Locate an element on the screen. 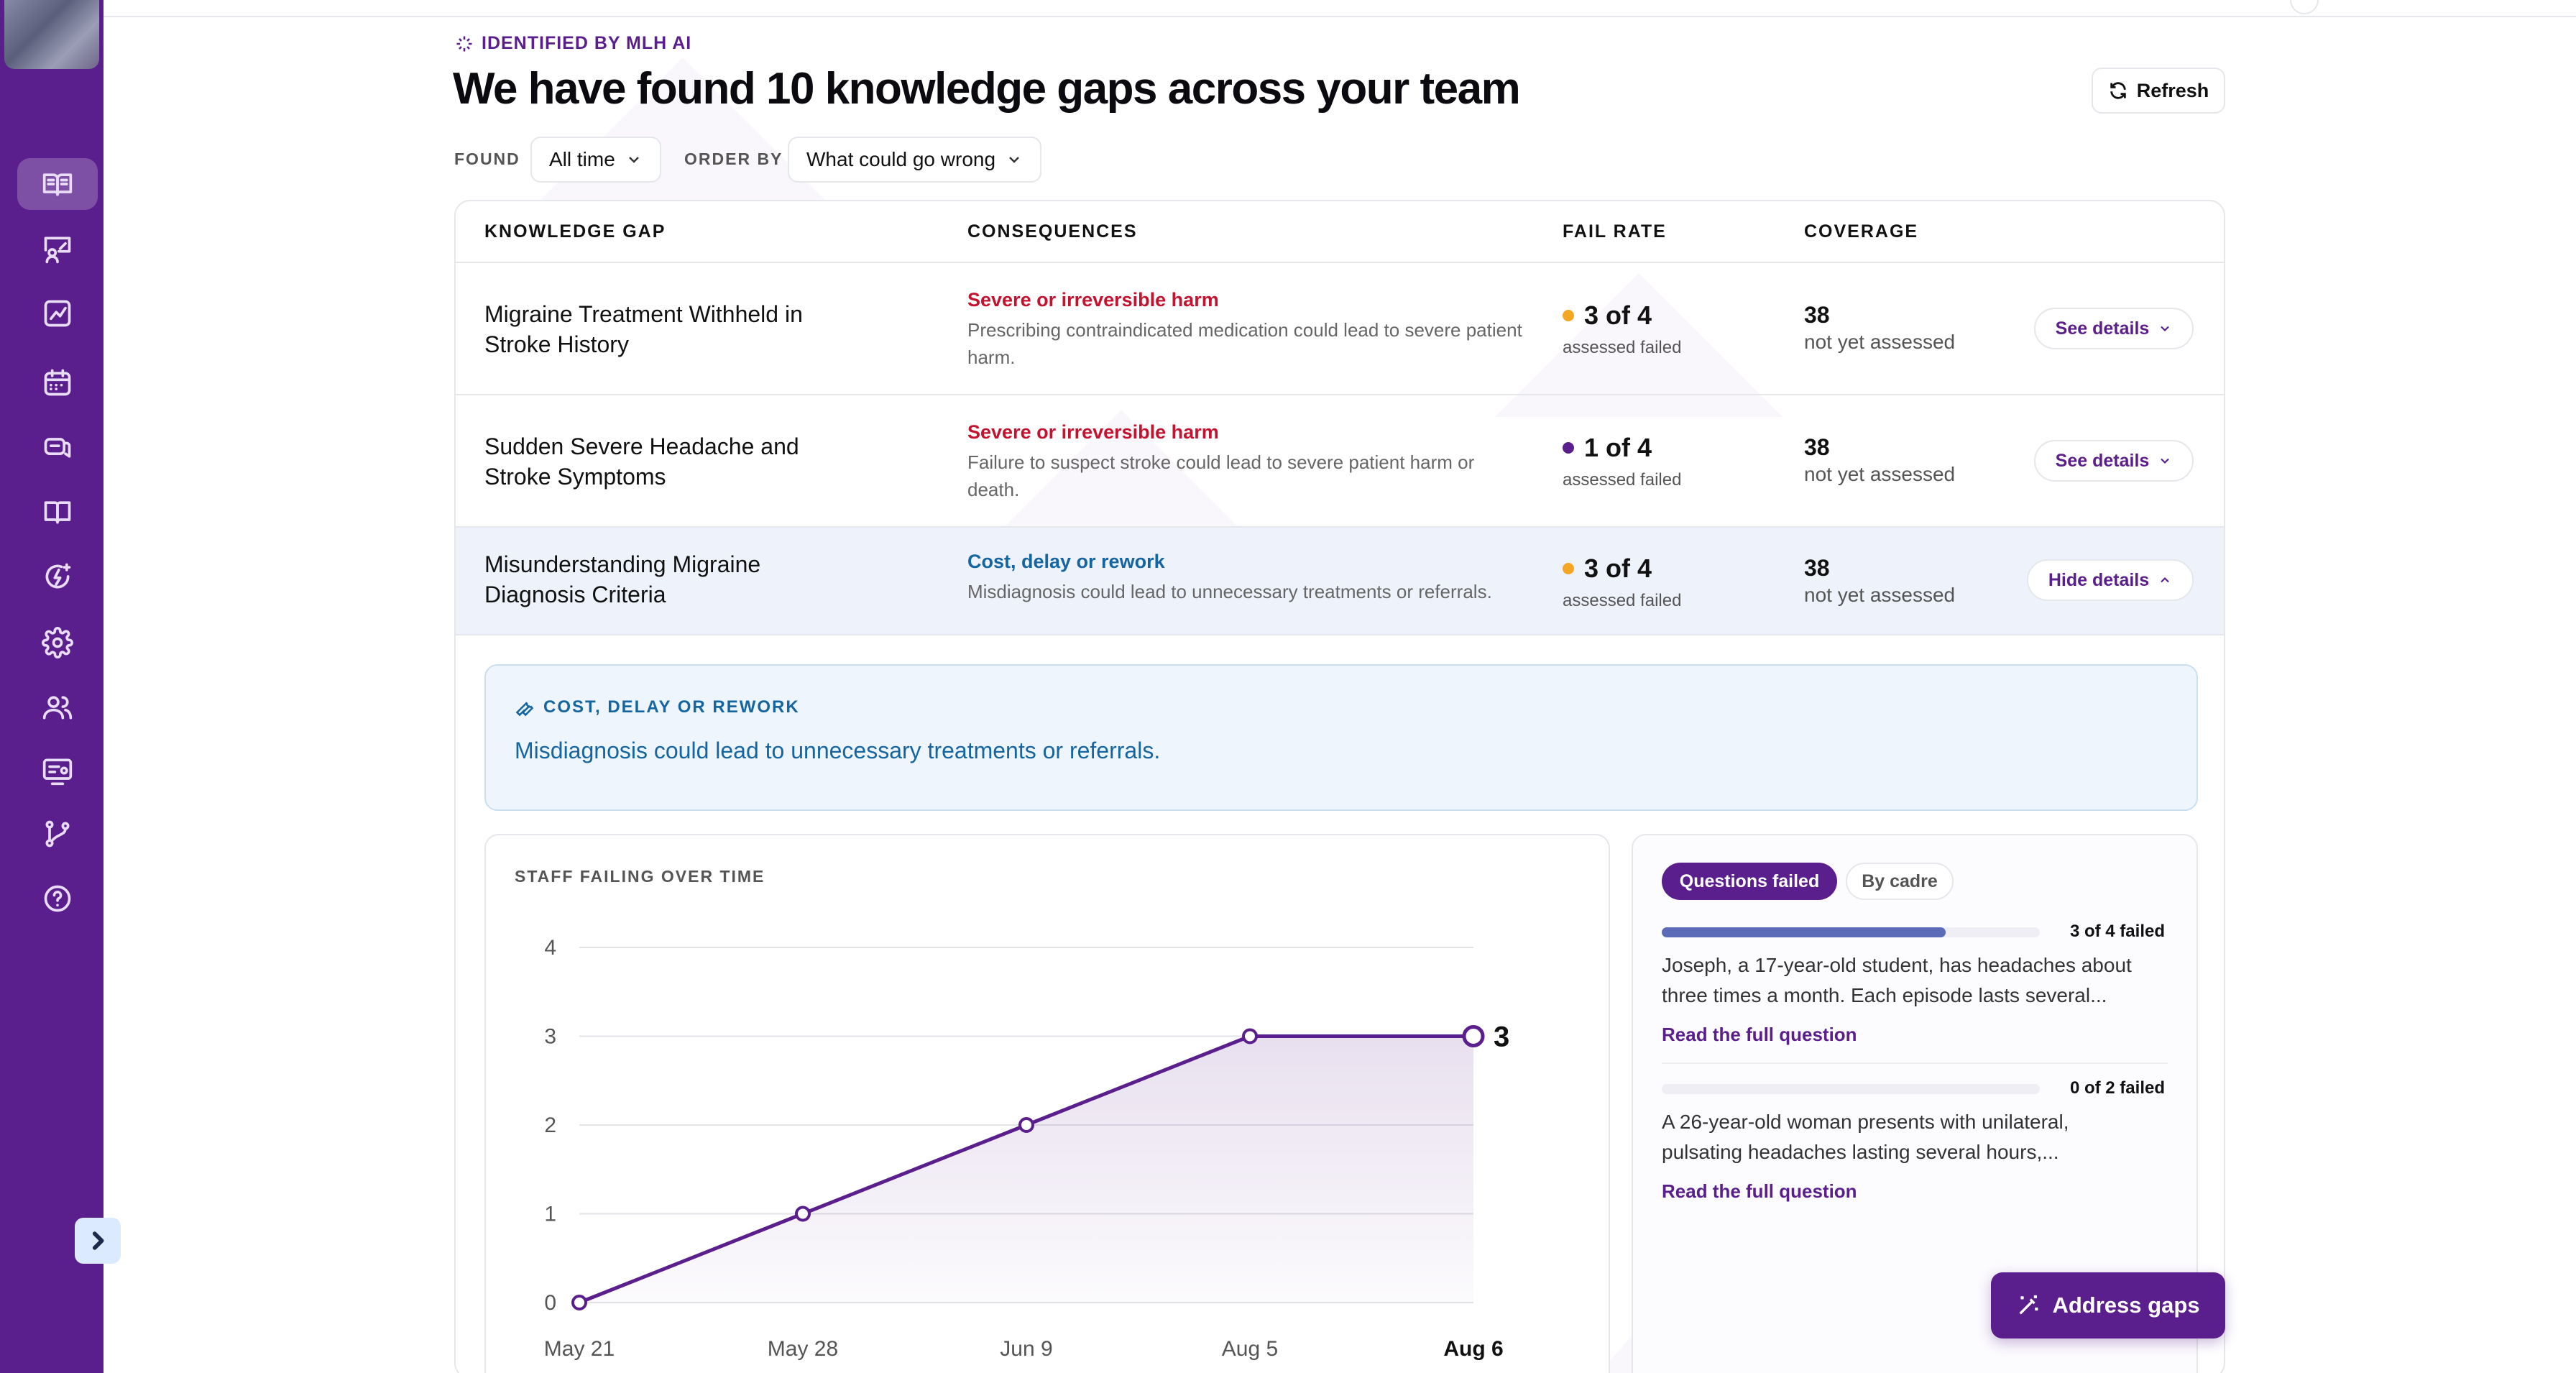  expand-sidebar-button is located at coordinates (98, 1241).